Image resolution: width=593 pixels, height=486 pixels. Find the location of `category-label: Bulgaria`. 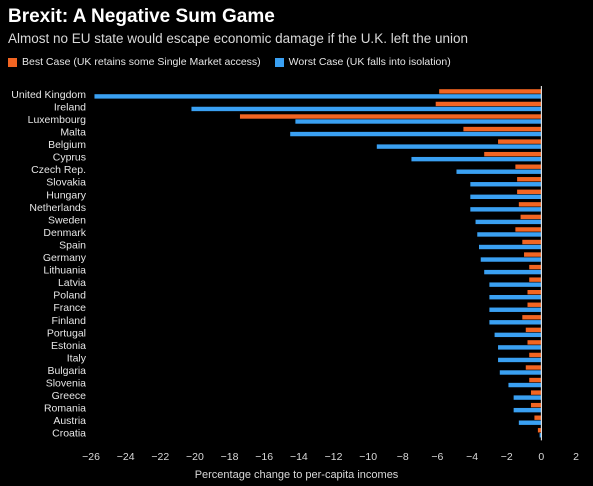

category-label: Bulgaria is located at coordinates (66, 371).